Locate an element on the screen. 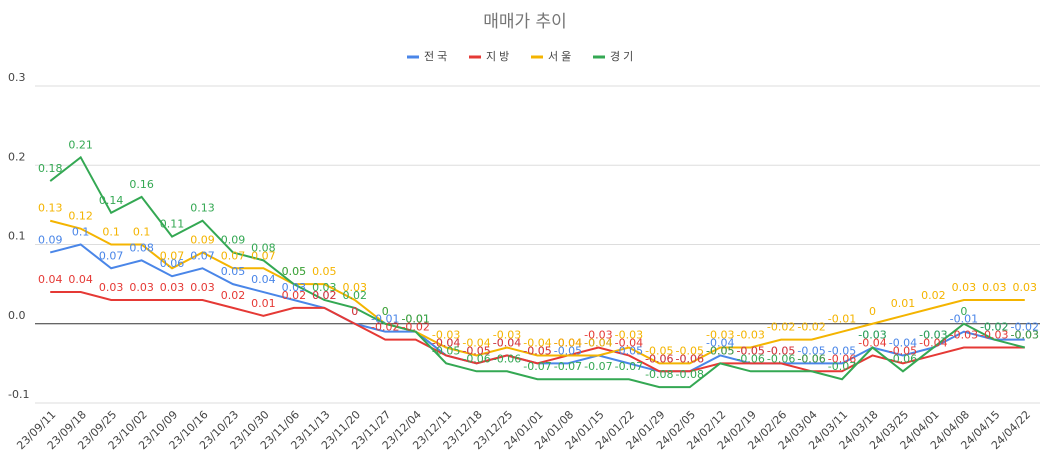 This screenshot has height=458, width=1049. data-label: 0.14 is located at coordinates (111, 200).